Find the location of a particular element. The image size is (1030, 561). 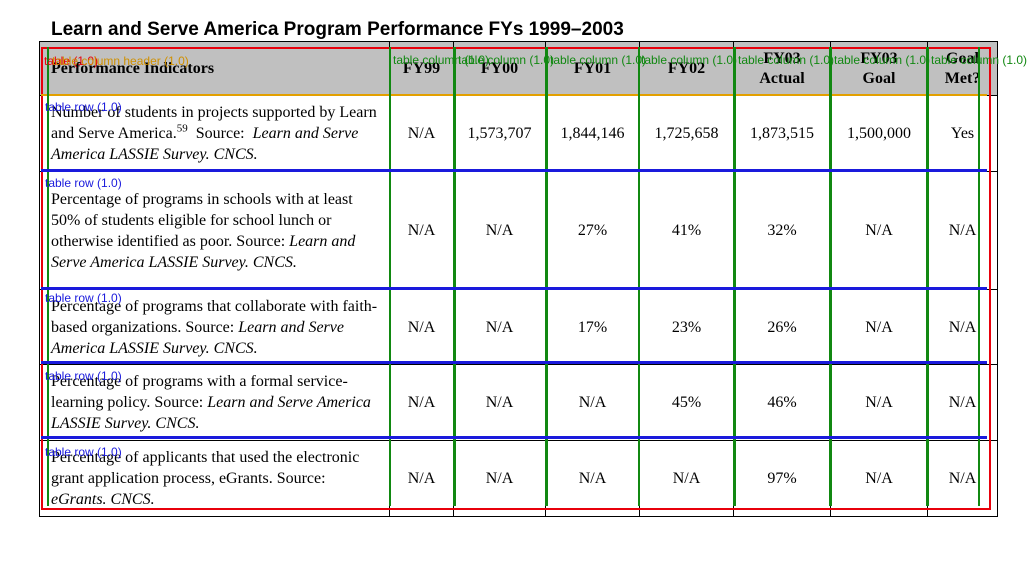

value-cell: 32% is located at coordinates (782, 230).